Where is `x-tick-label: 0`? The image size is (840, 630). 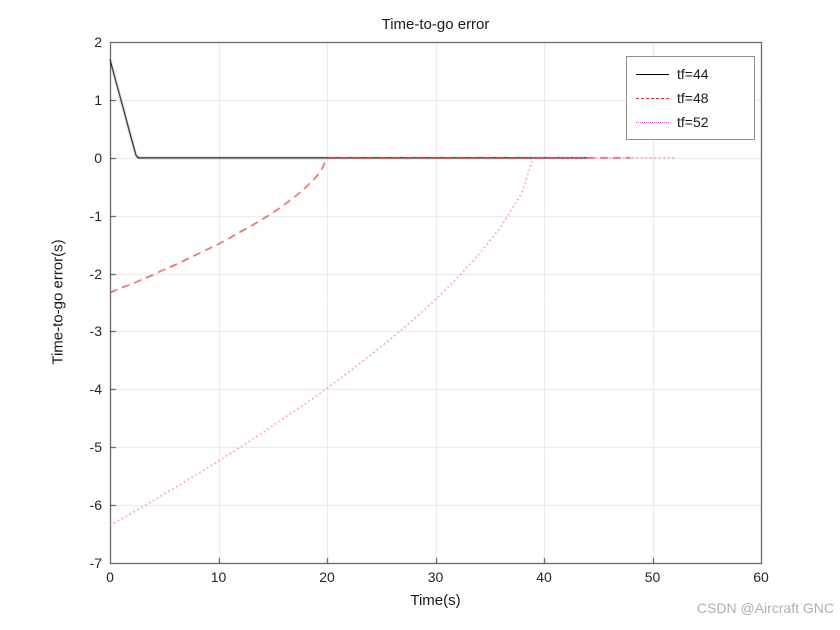
x-tick-label: 0 is located at coordinates (110, 577).